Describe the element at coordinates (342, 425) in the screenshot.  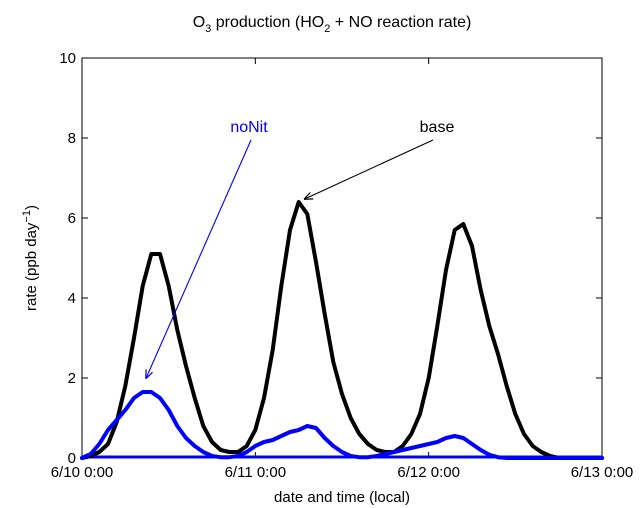
I see `series-line-noNit` at that location.